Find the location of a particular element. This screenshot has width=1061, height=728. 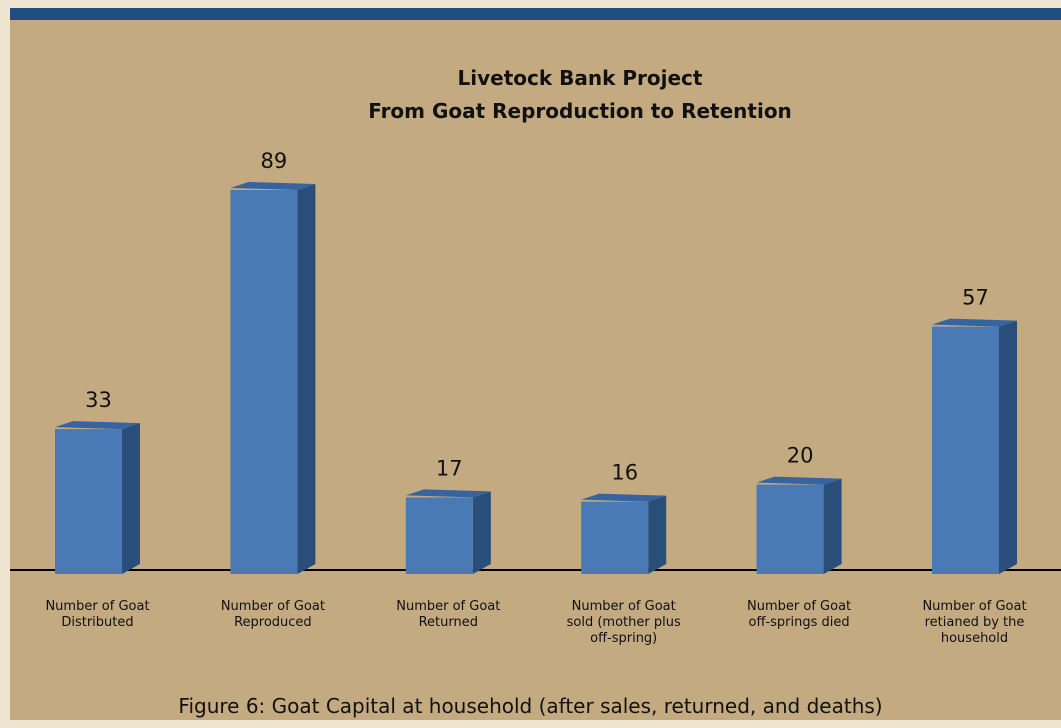

value-label: 89 is located at coordinates (274, 161).